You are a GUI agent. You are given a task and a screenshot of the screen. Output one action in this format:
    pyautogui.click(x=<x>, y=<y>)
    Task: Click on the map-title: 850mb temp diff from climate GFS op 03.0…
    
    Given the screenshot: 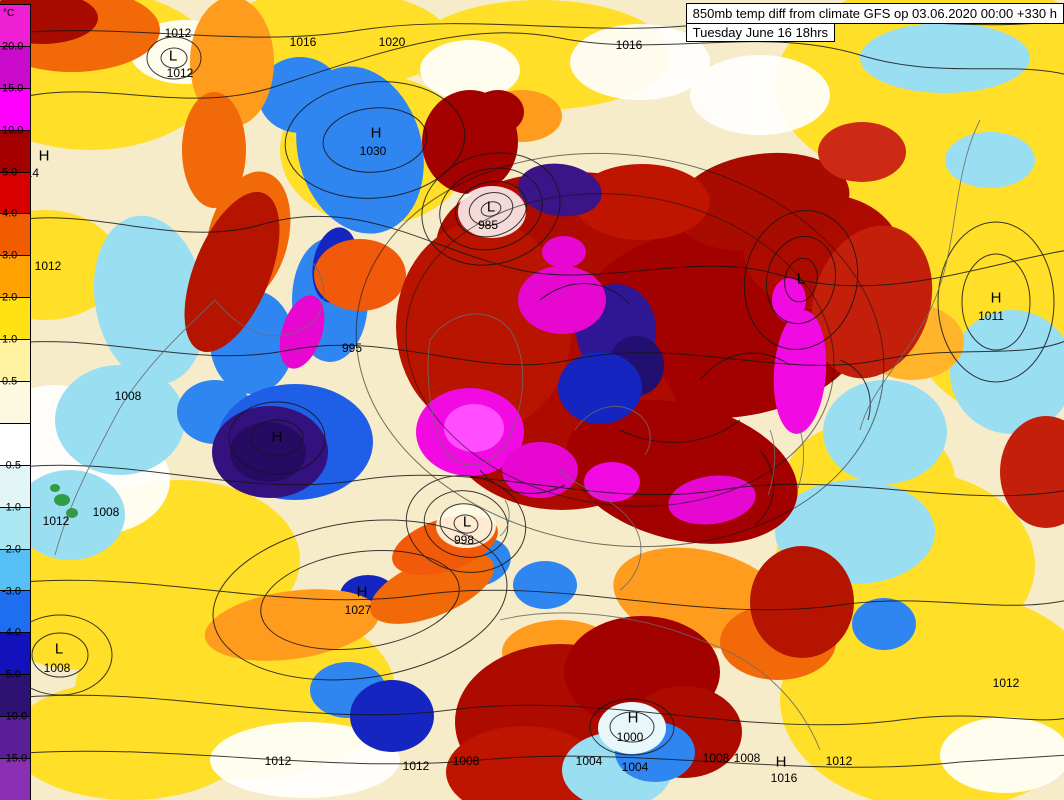 What is the action you would take?
    pyautogui.click(x=874, y=13)
    